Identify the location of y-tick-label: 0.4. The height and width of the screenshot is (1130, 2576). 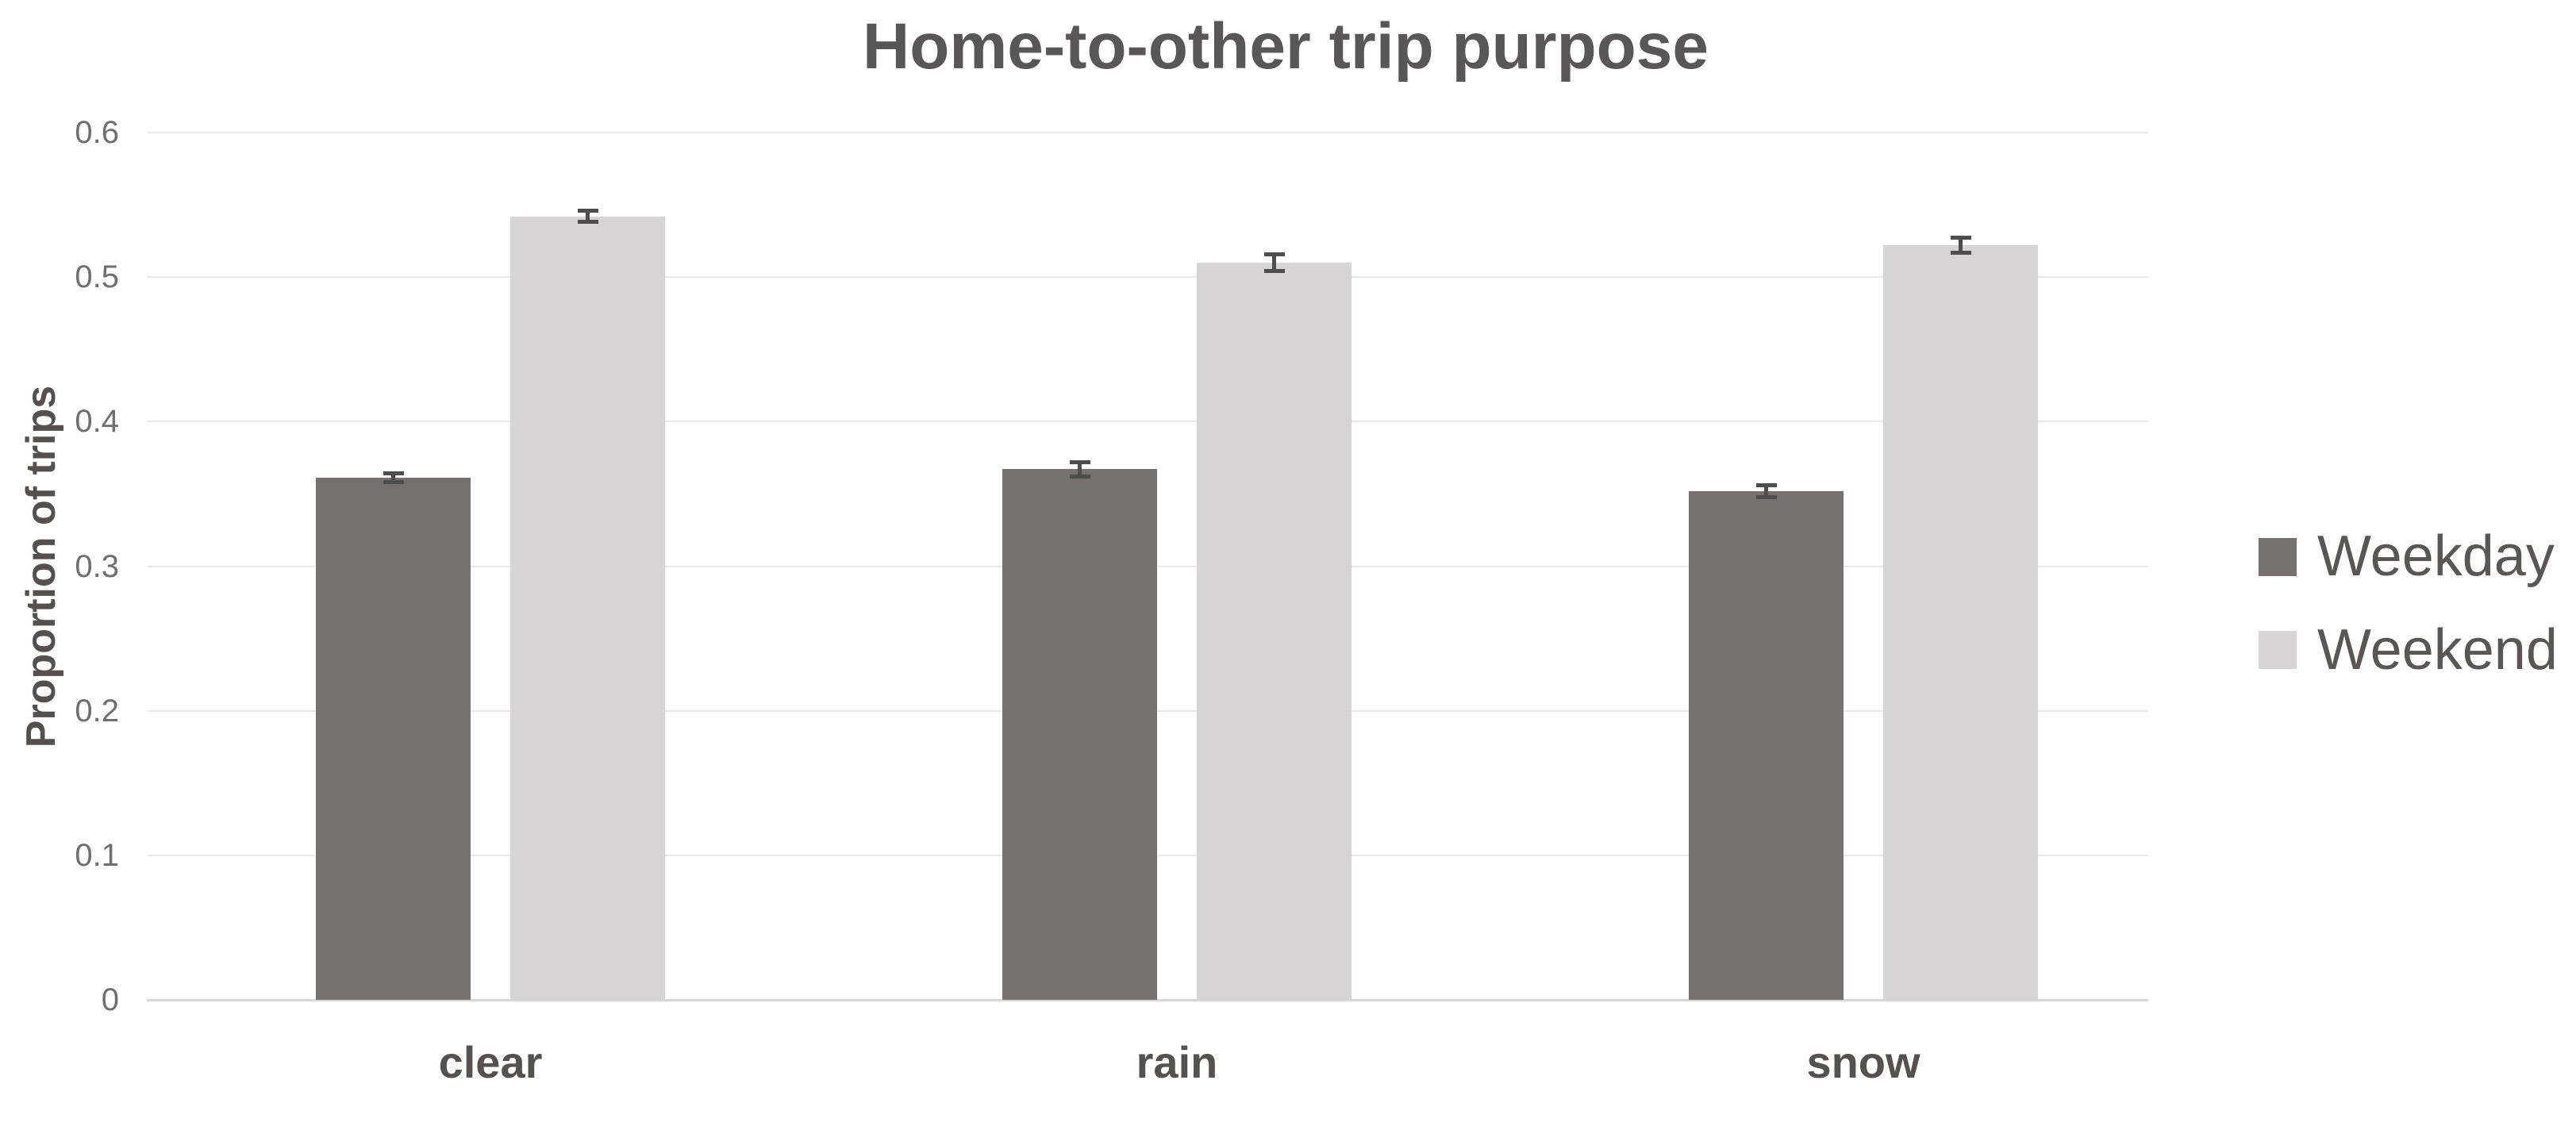
(97, 421).